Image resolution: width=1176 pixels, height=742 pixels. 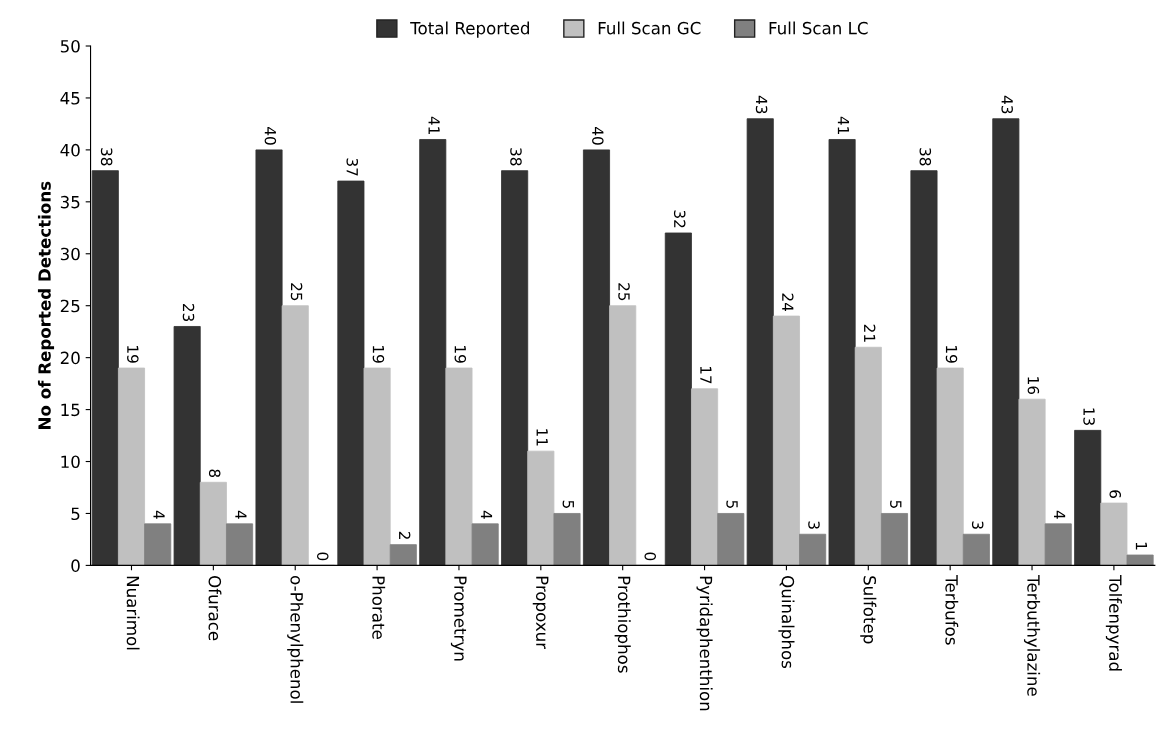 What do you see at coordinates (1141, 546) in the screenshot?
I see `data-label: 1` at bounding box center [1141, 546].